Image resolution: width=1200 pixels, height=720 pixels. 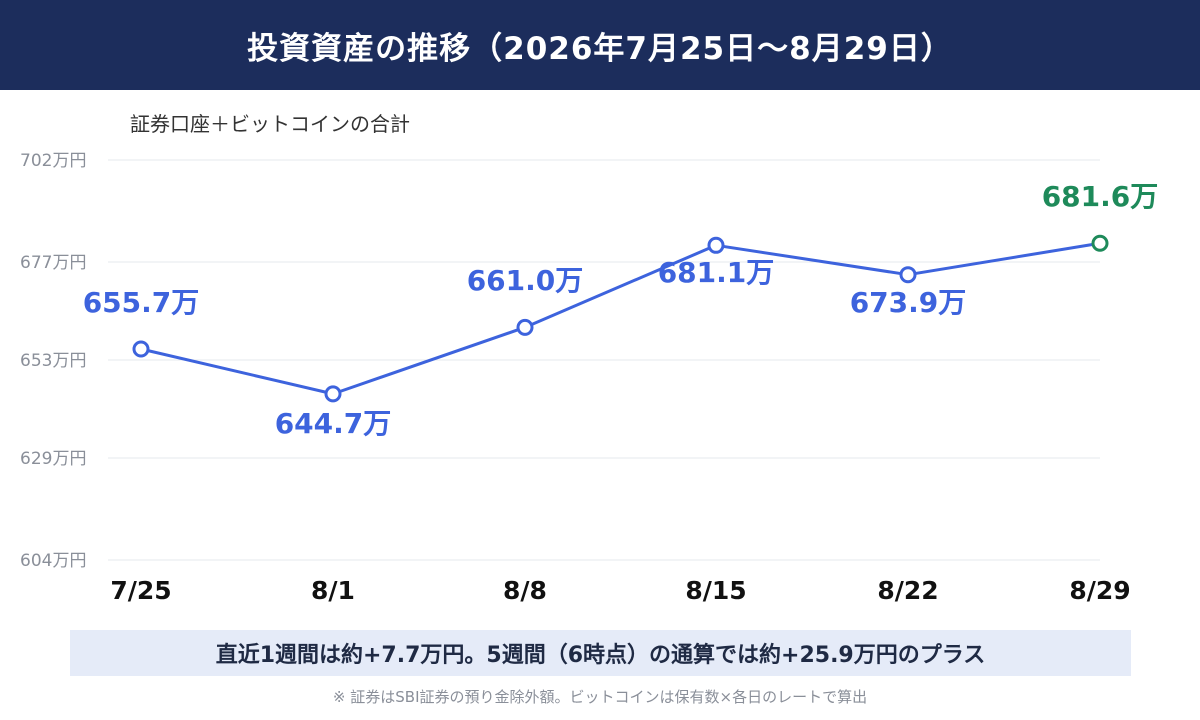 I want to click on data-label: 673.9万, so click(x=908, y=302).